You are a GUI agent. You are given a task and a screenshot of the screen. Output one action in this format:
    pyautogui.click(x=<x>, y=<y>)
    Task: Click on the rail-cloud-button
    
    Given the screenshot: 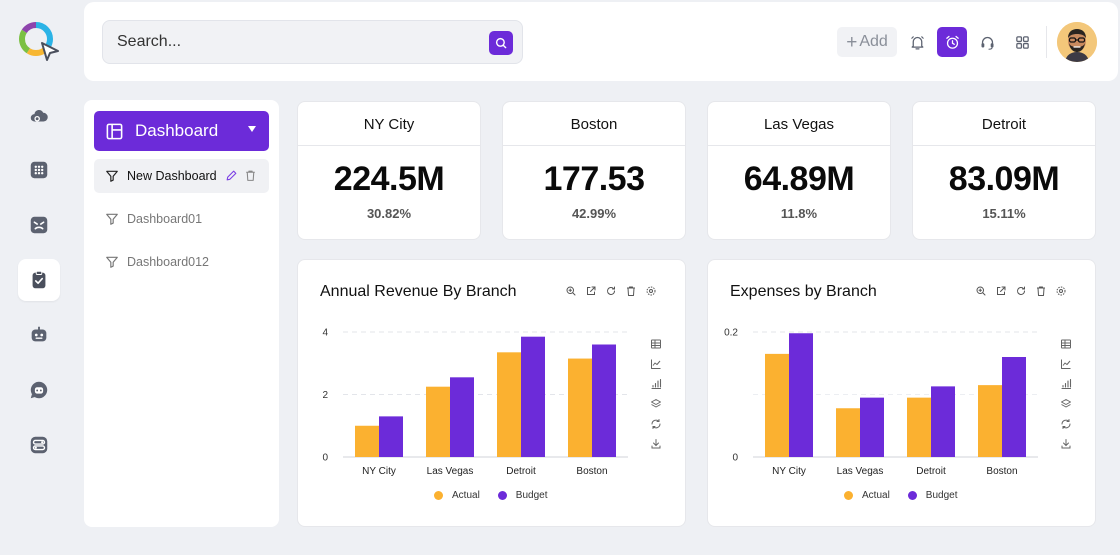 What is the action you would take?
    pyautogui.click(x=39, y=116)
    